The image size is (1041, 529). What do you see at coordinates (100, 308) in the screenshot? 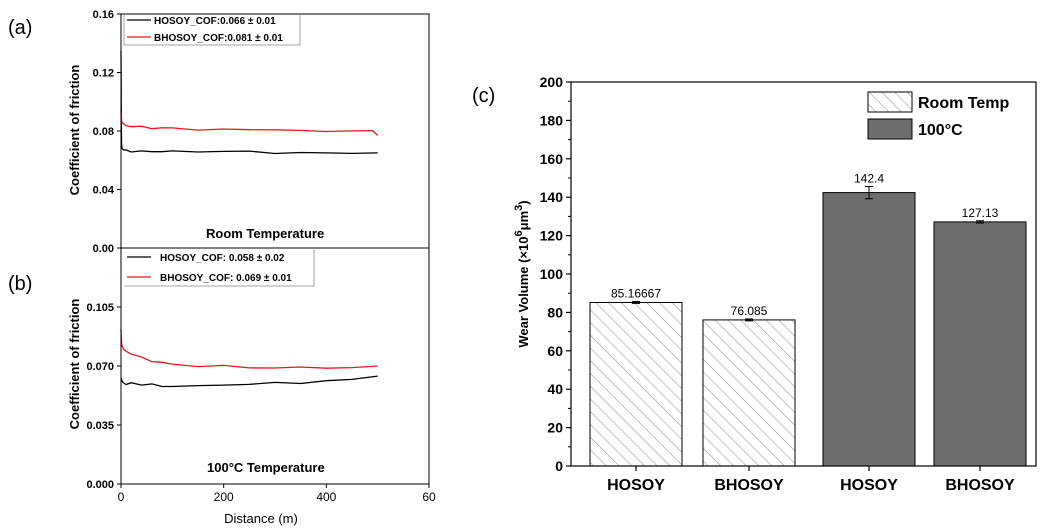
I see `ytick-label: 0.105` at bounding box center [100, 308].